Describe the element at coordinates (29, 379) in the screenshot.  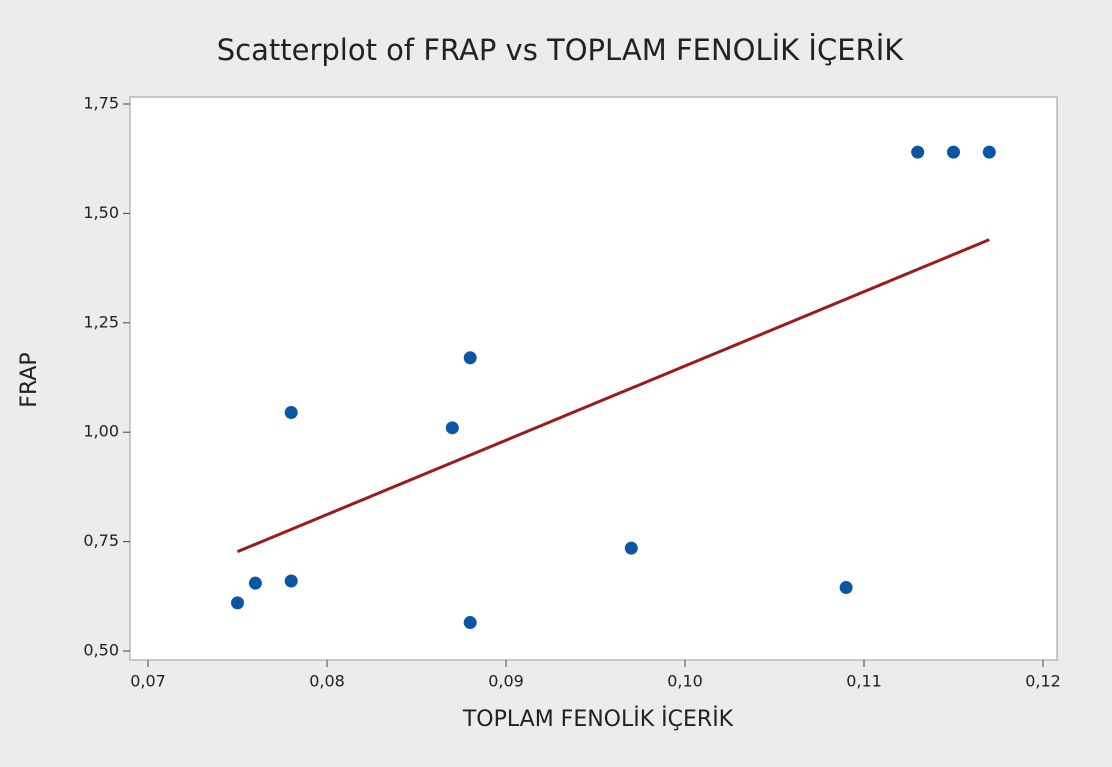
I see `y-axis-label: FRAP` at that location.